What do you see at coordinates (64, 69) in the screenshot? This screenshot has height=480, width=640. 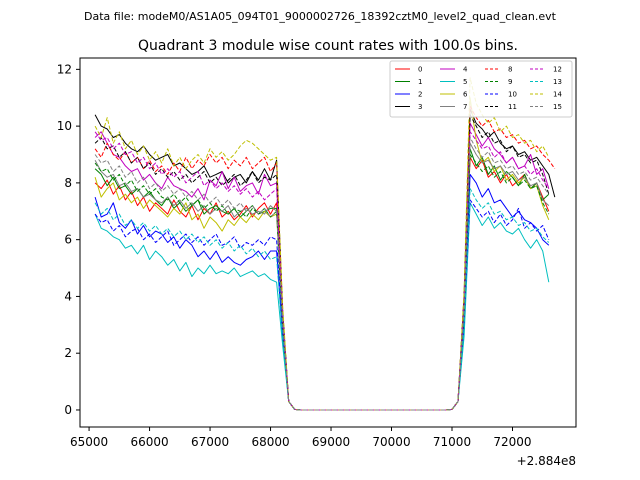 I see `y-tick-label: 12` at bounding box center [64, 69].